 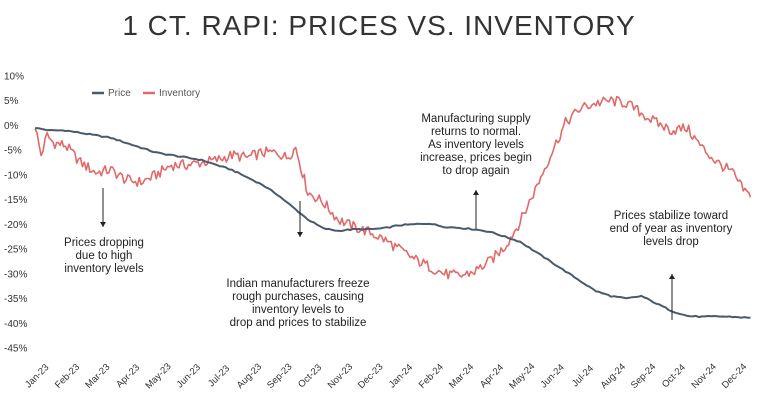 What do you see at coordinates (11, 101) in the screenshot?
I see `y-tick-label: 5%` at bounding box center [11, 101].